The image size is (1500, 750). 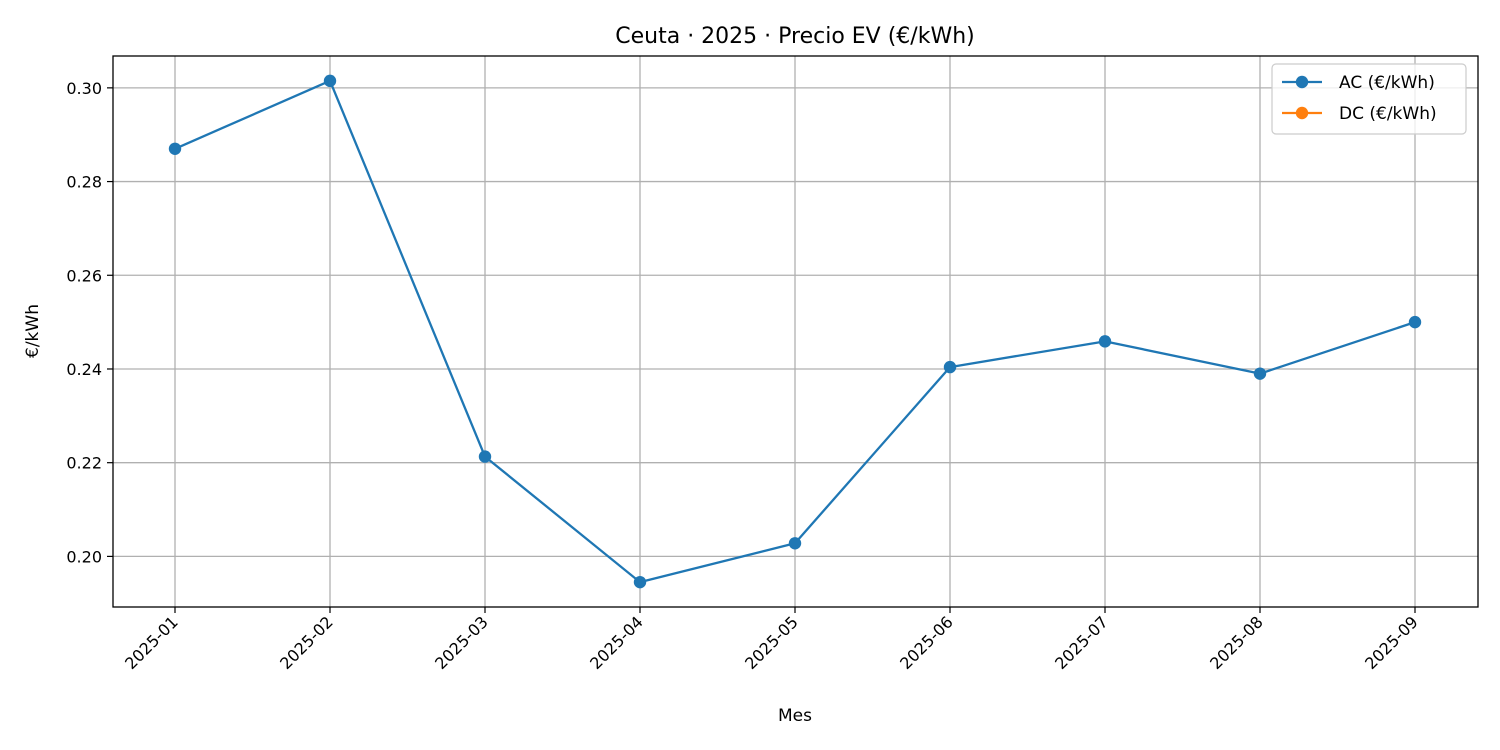 I want to click on y-axis-label: €/kWh, so click(x=33, y=331).